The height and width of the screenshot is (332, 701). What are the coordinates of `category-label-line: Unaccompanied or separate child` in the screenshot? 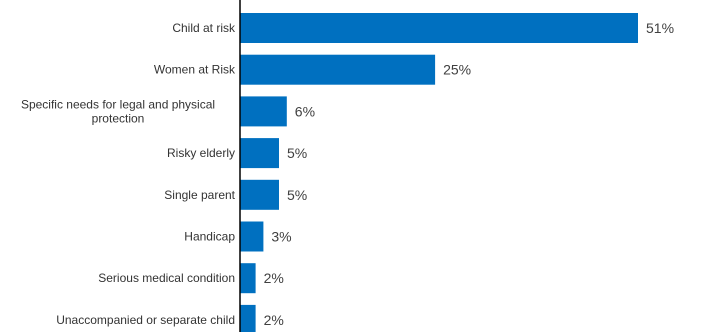 It's located at (145, 320).